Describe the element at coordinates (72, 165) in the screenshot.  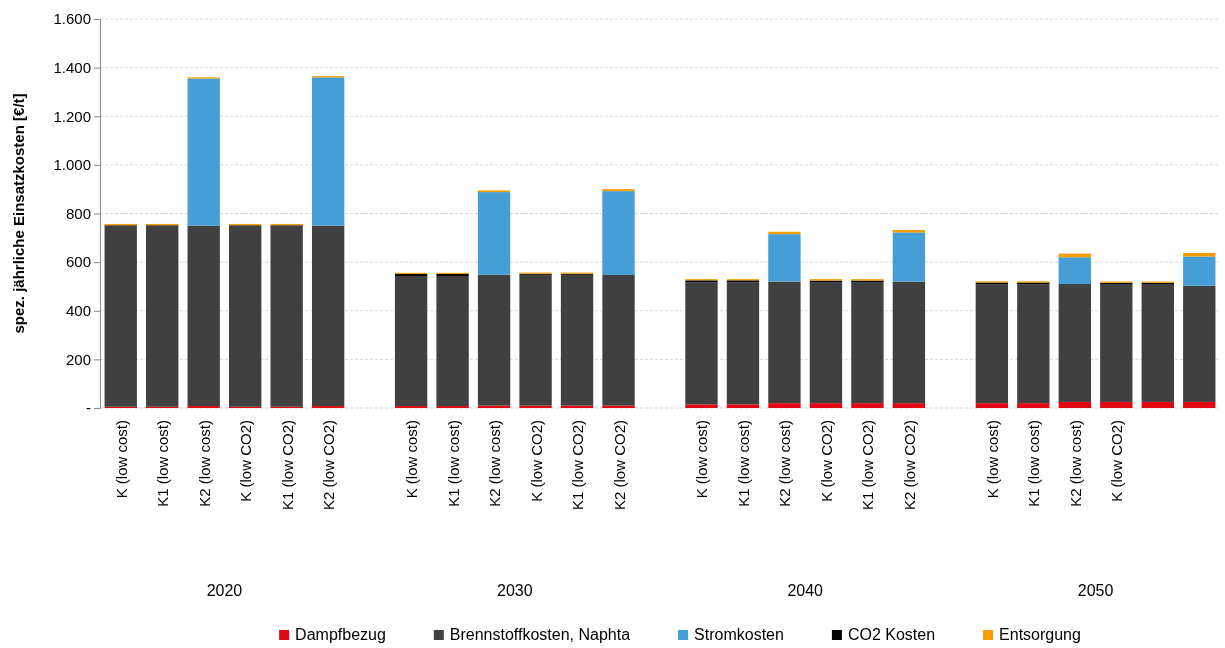
I see `y-tick-label: 1.000` at that location.